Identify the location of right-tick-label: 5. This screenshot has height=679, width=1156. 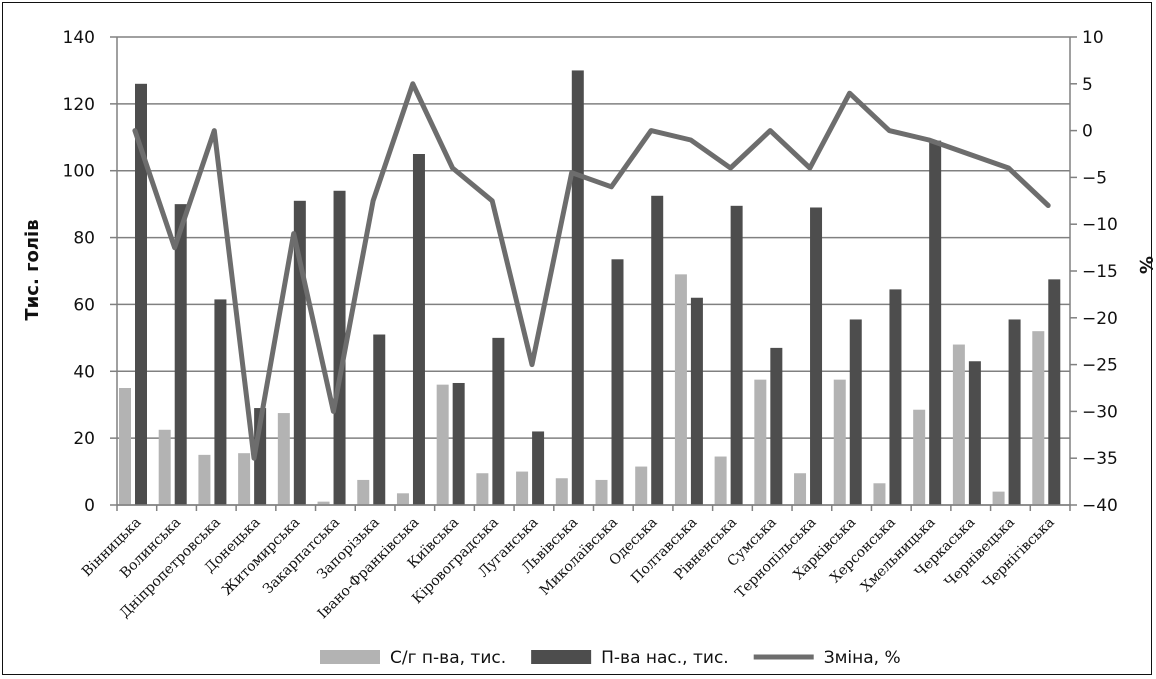
(1087, 85).